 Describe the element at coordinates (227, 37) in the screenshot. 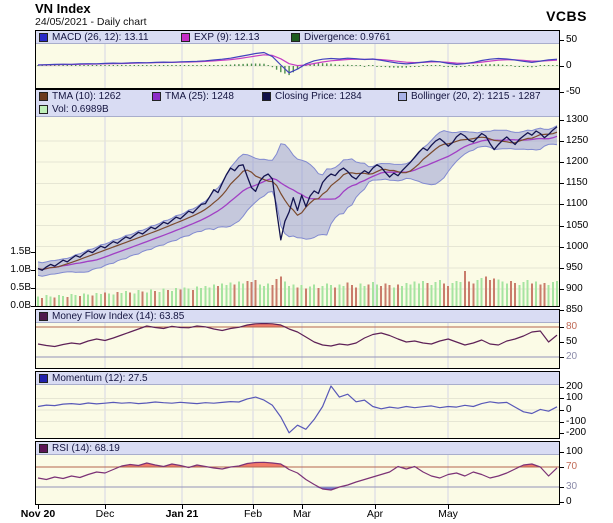

I see `legend-label-exp: EXP (9): 12.13` at that location.